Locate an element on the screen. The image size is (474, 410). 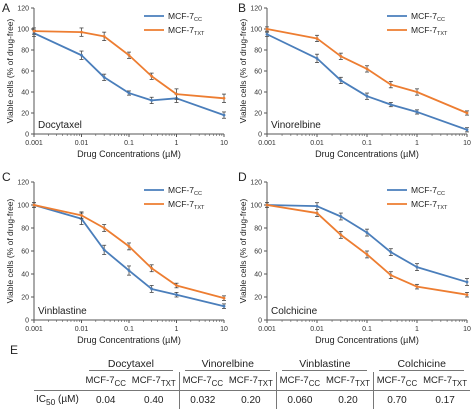
drug-header-colchicine: Colchicine is located at coordinates (421, 364).